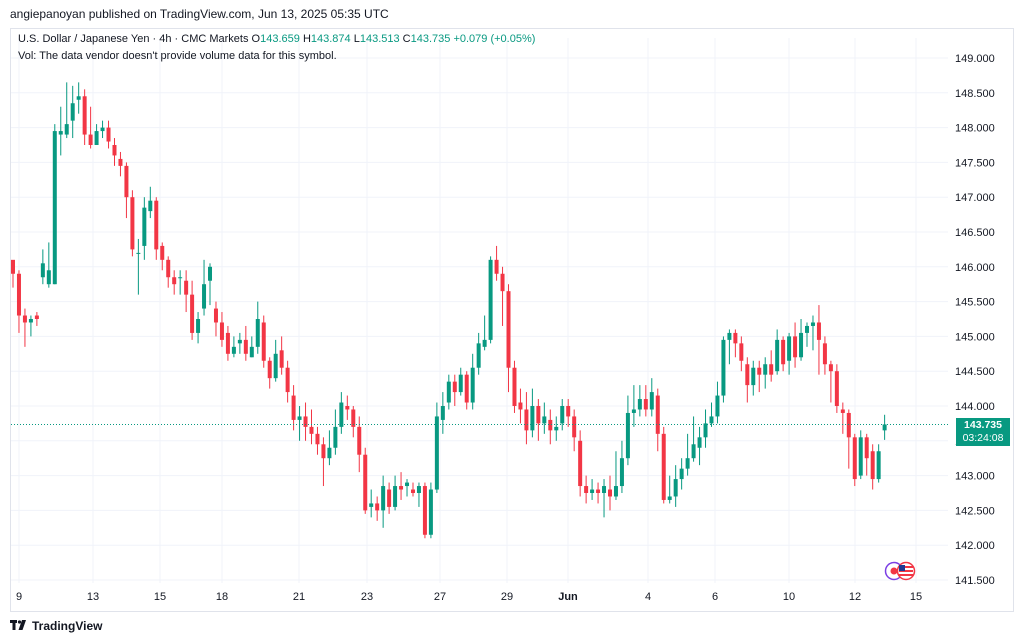  I want to click on x-tick-label: 13, so click(93, 597).